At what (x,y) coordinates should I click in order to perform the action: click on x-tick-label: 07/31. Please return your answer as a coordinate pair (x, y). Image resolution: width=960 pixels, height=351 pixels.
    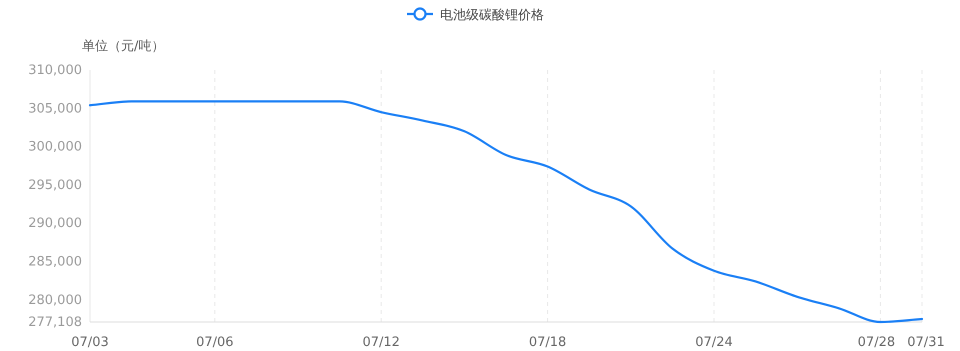
    Looking at the image, I should click on (926, 342).